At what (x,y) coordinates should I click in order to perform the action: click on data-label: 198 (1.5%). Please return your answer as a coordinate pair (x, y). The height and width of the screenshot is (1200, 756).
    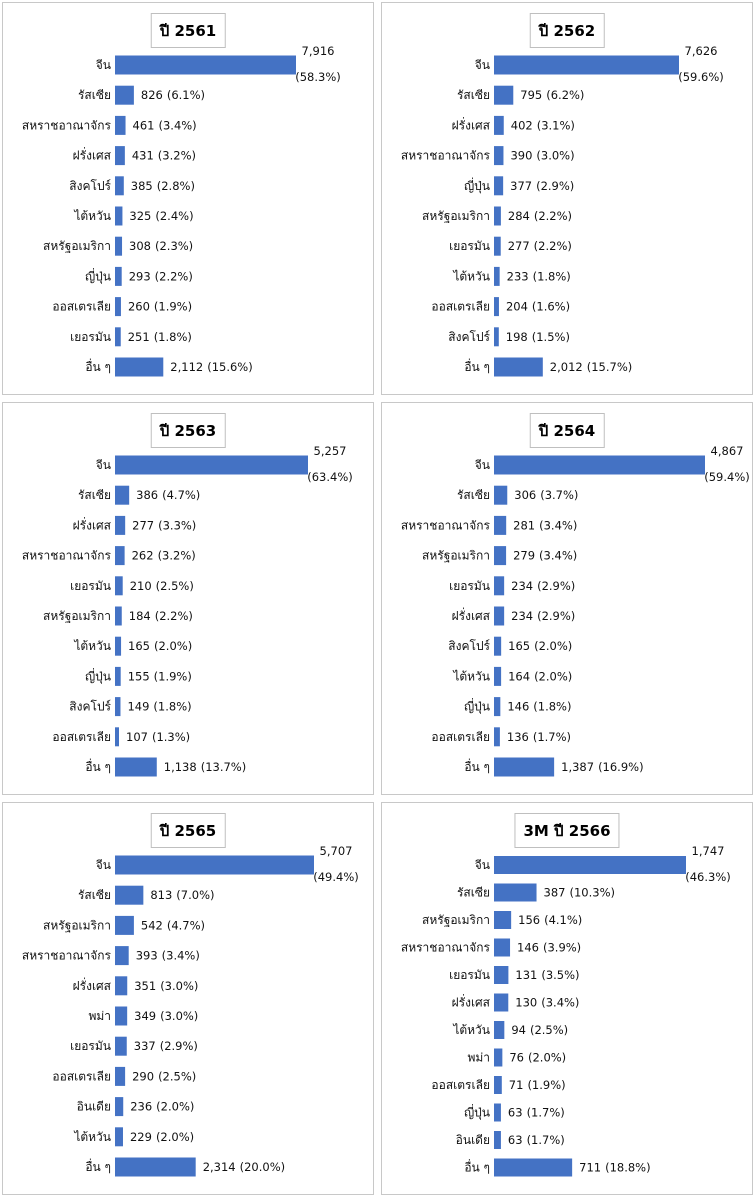
    Looking at the image, I should click on (538, 337).